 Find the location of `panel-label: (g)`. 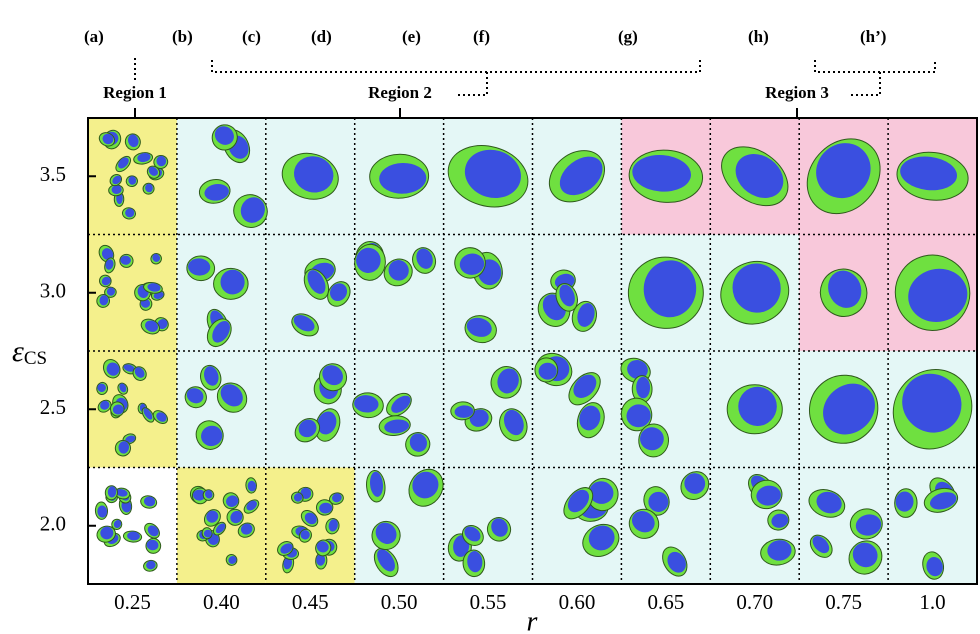

panel-label: (g) is located at coordinates (628, 36).